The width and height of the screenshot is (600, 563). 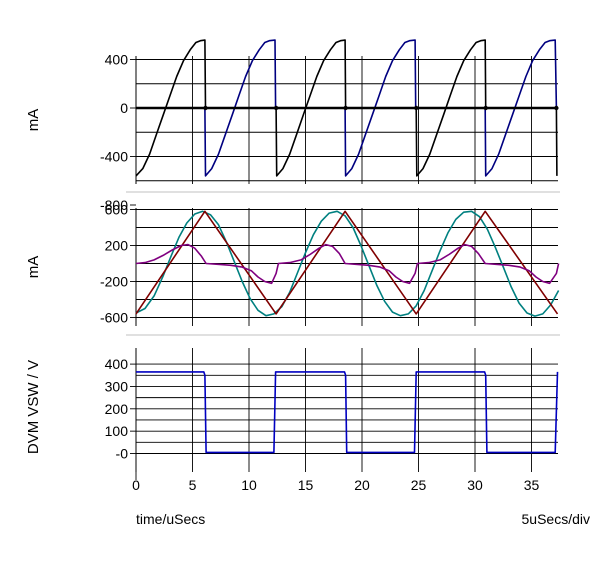 I want to click on y-tick-label: 0, so click(x=124, y=108).